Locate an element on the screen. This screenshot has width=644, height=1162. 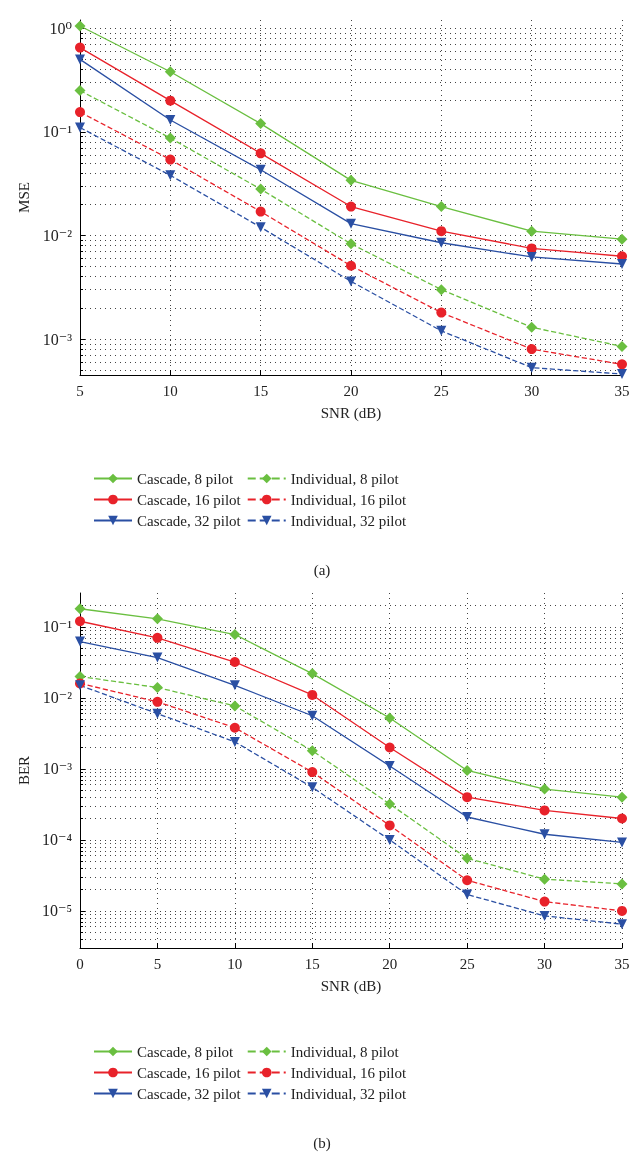
text: (a) is located at coordinates (322, 570).